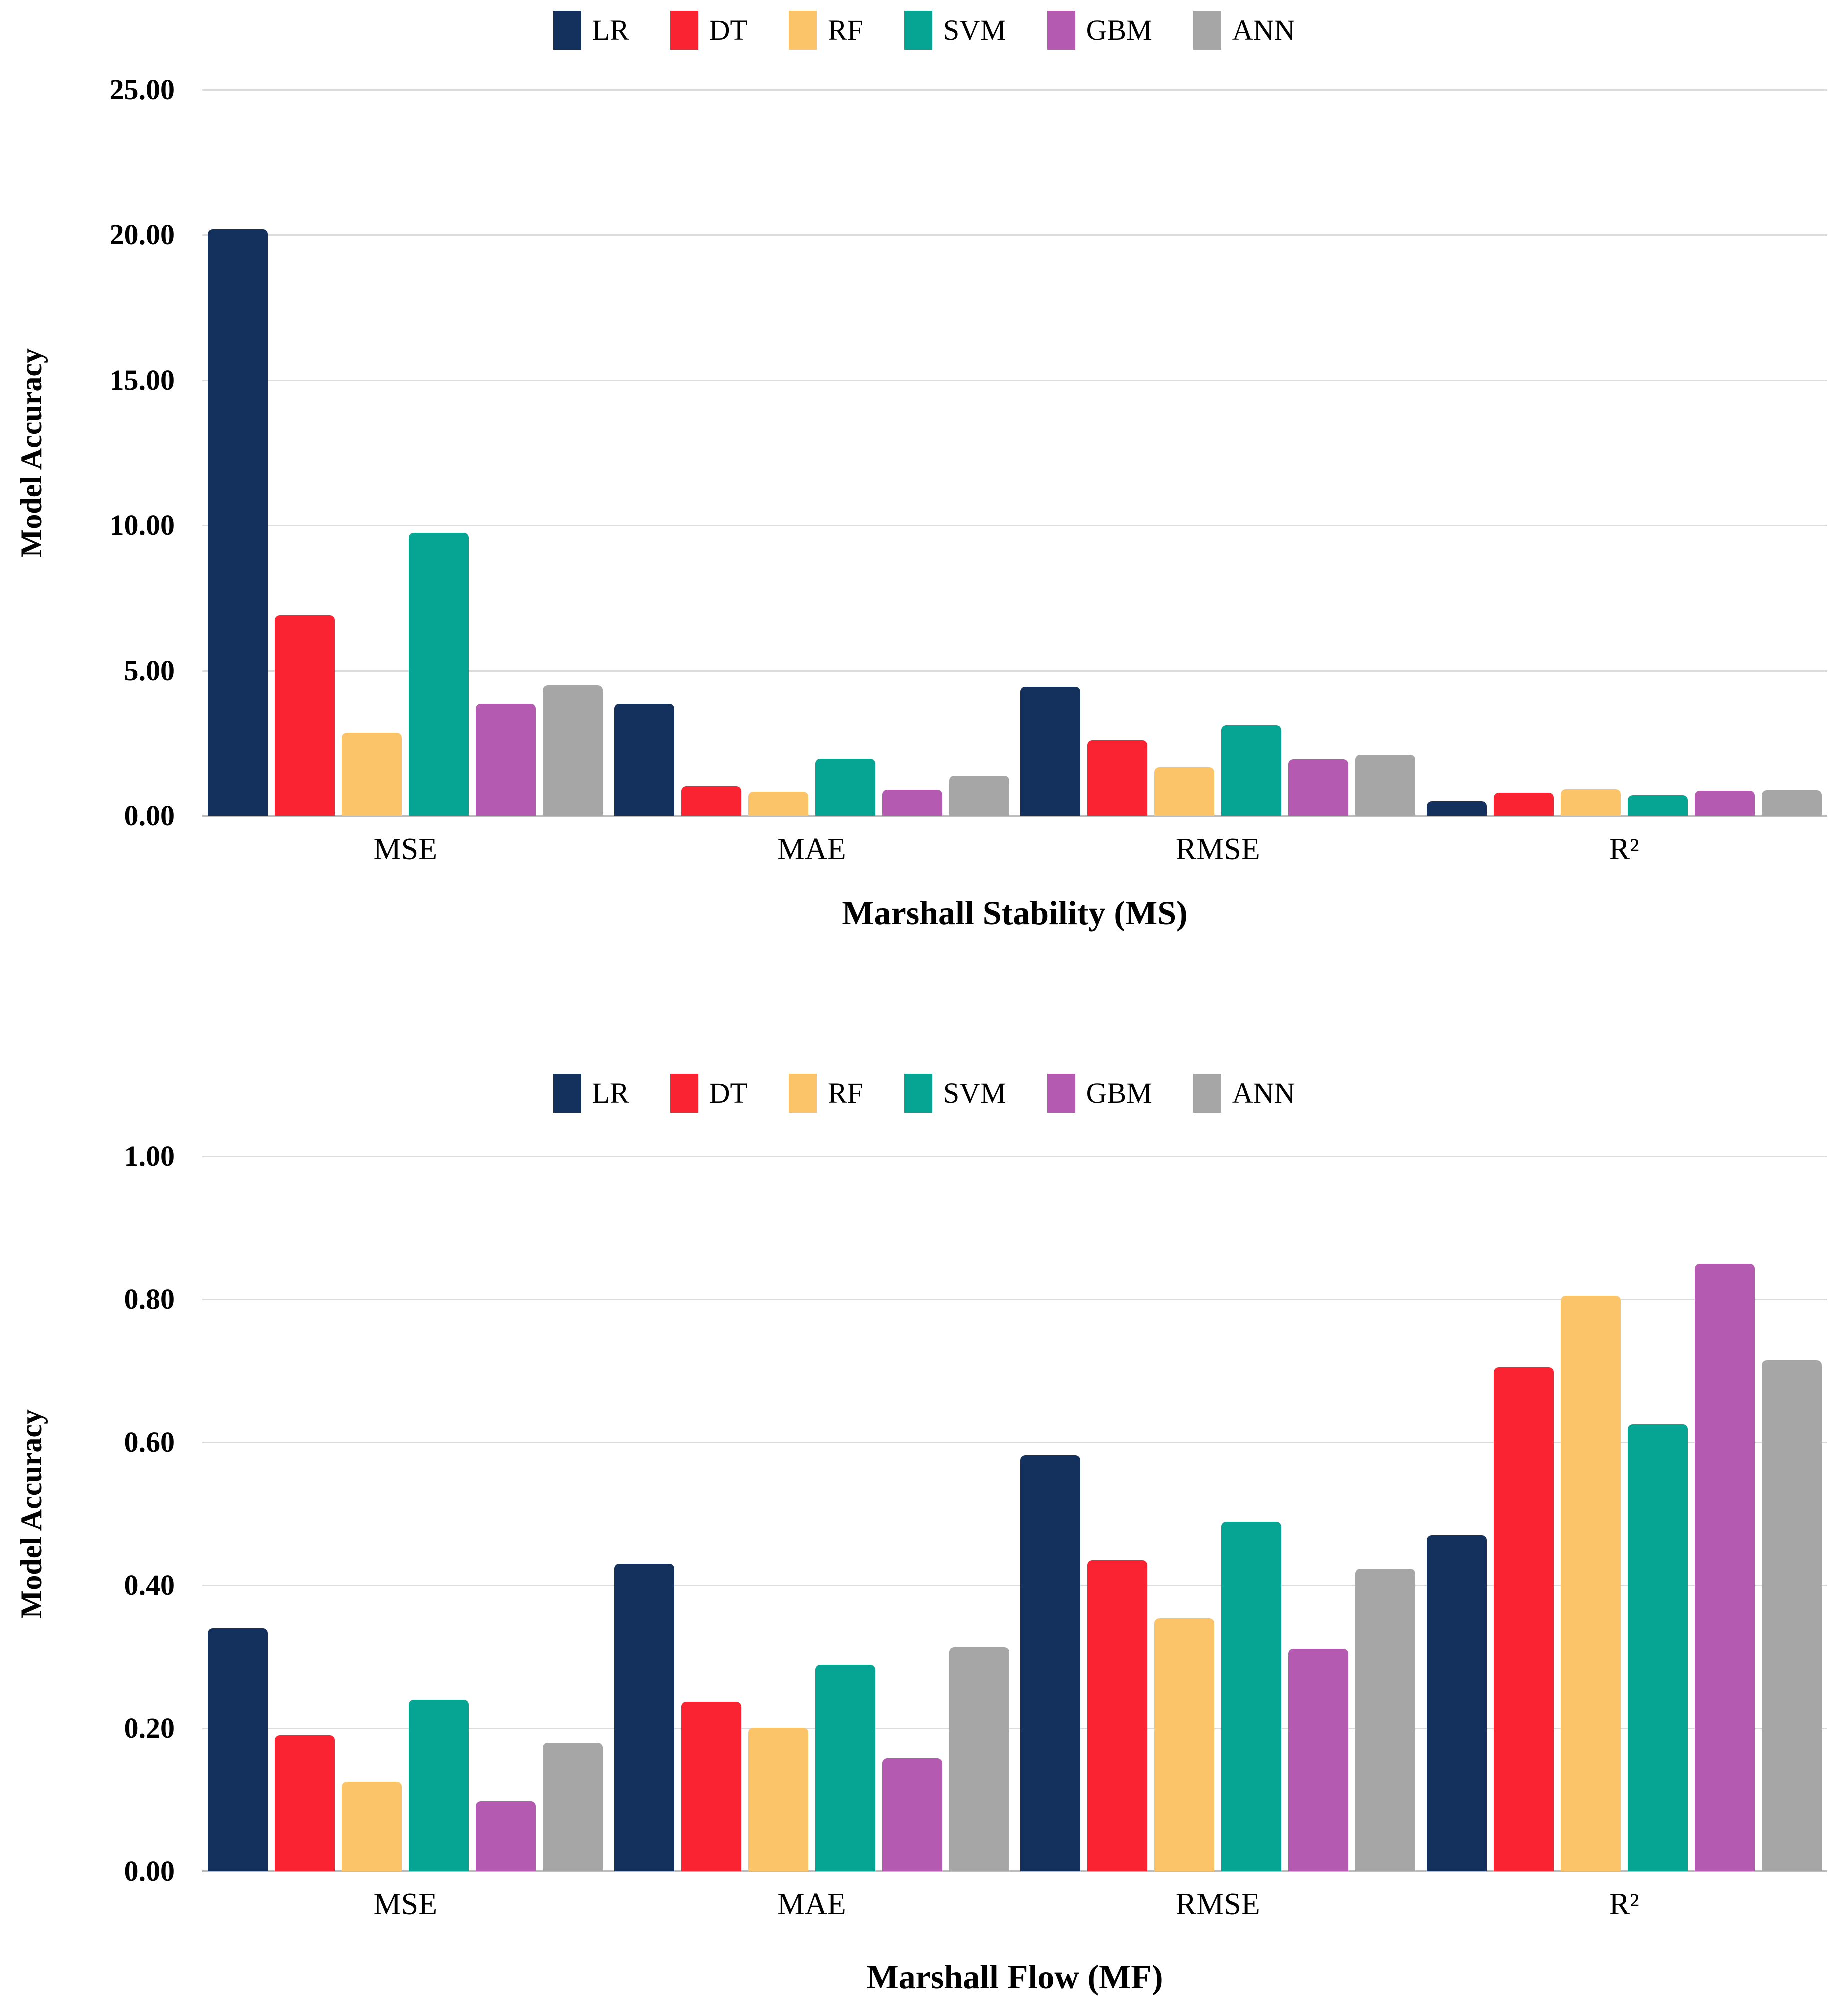  I want to click on bar-lr-mae, so click(644, 1718).